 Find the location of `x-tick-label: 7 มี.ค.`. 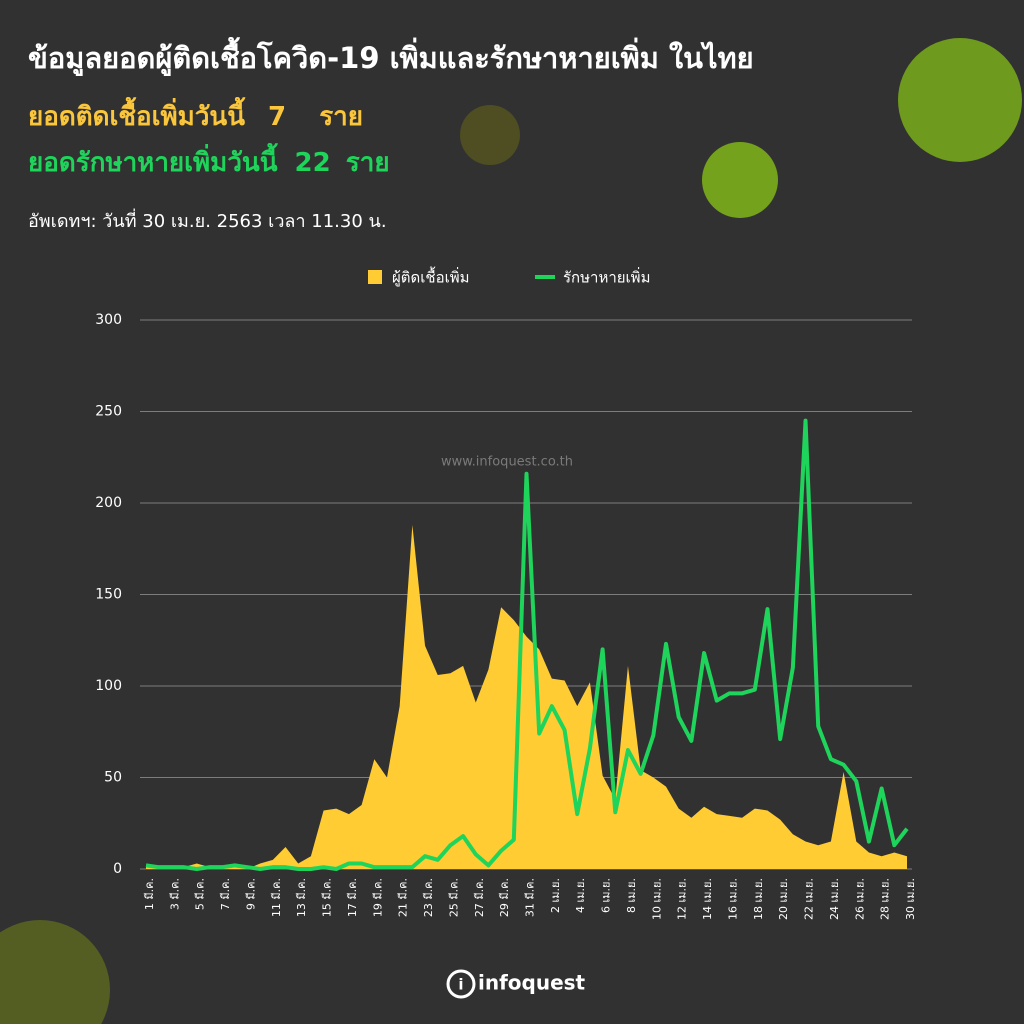

x-tick-label: 7 มี.ค. is located at coordinates (225, 894).